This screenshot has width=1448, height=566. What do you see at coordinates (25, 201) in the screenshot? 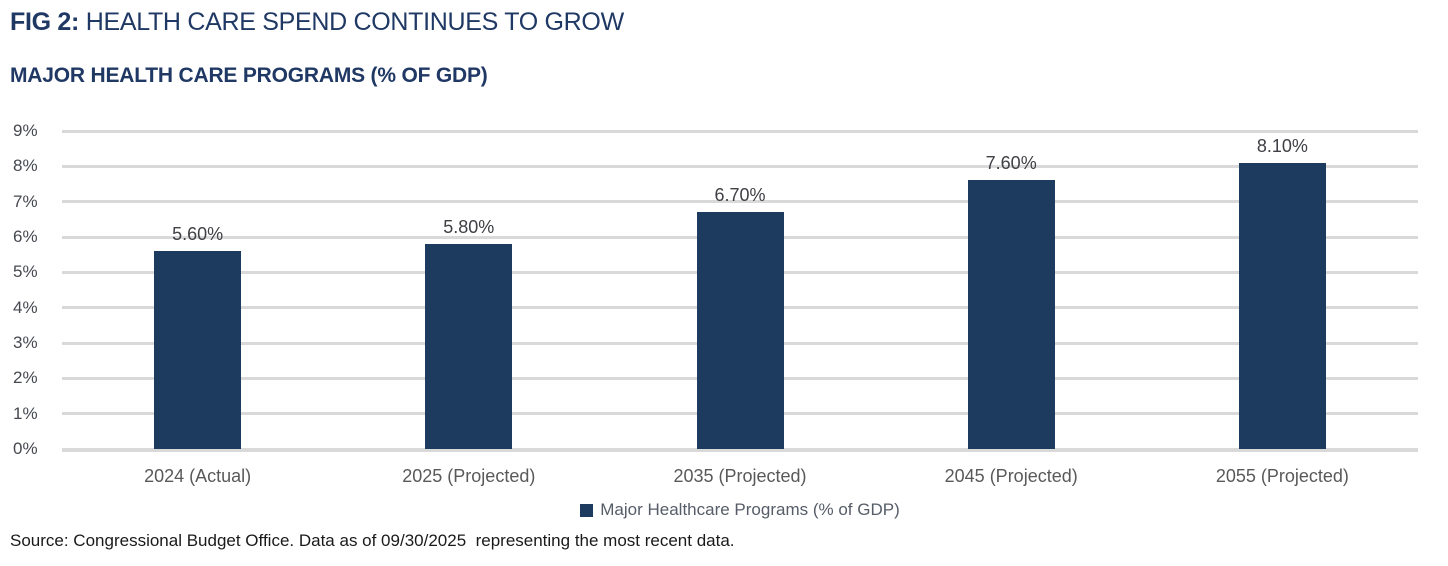
I see `y-tick-label: 7%` at bounding box center [25, 201].